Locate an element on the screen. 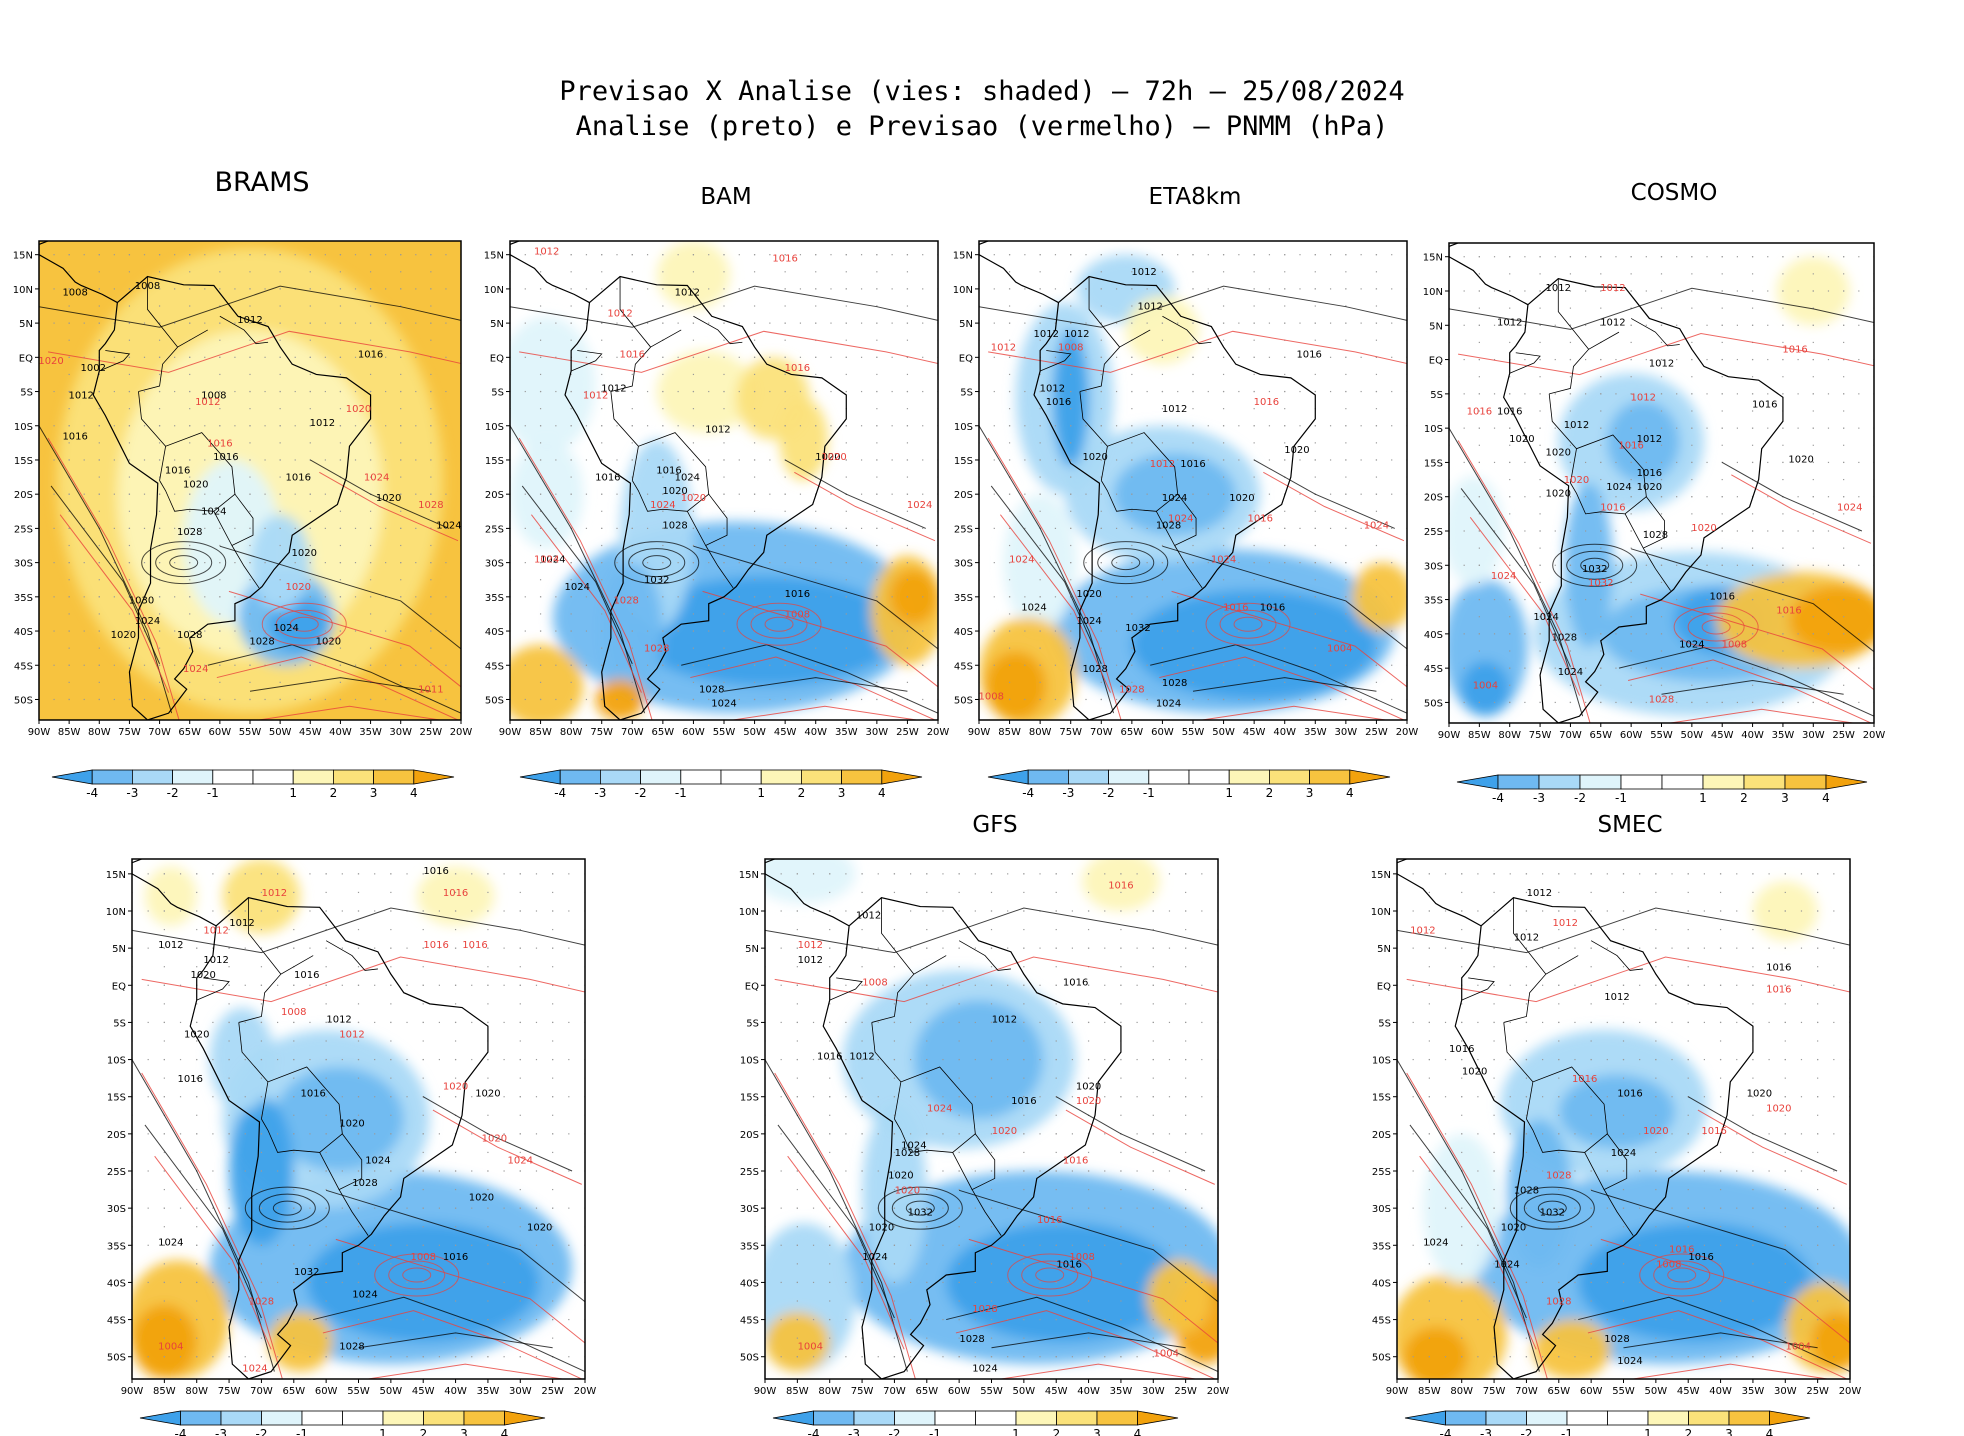 The height and width of the screenshot is (1436, 1964). colorbar-tick-label: 2 is located at coordinates (424, 1431).